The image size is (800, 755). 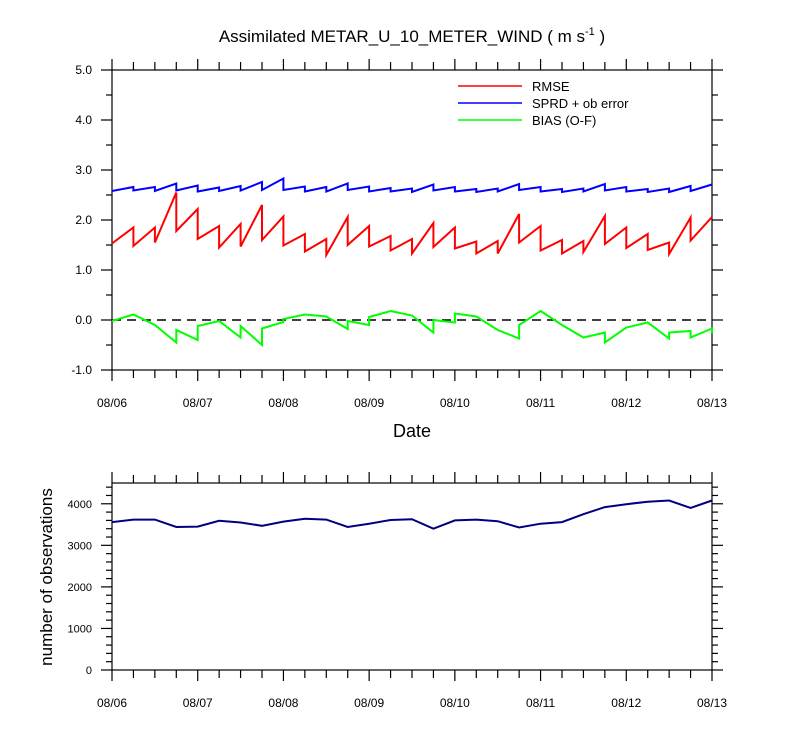 What do you see at coordinates (412, 514) in the screenshot?
I see `series-line-observations` at bounding box center [412, 514].